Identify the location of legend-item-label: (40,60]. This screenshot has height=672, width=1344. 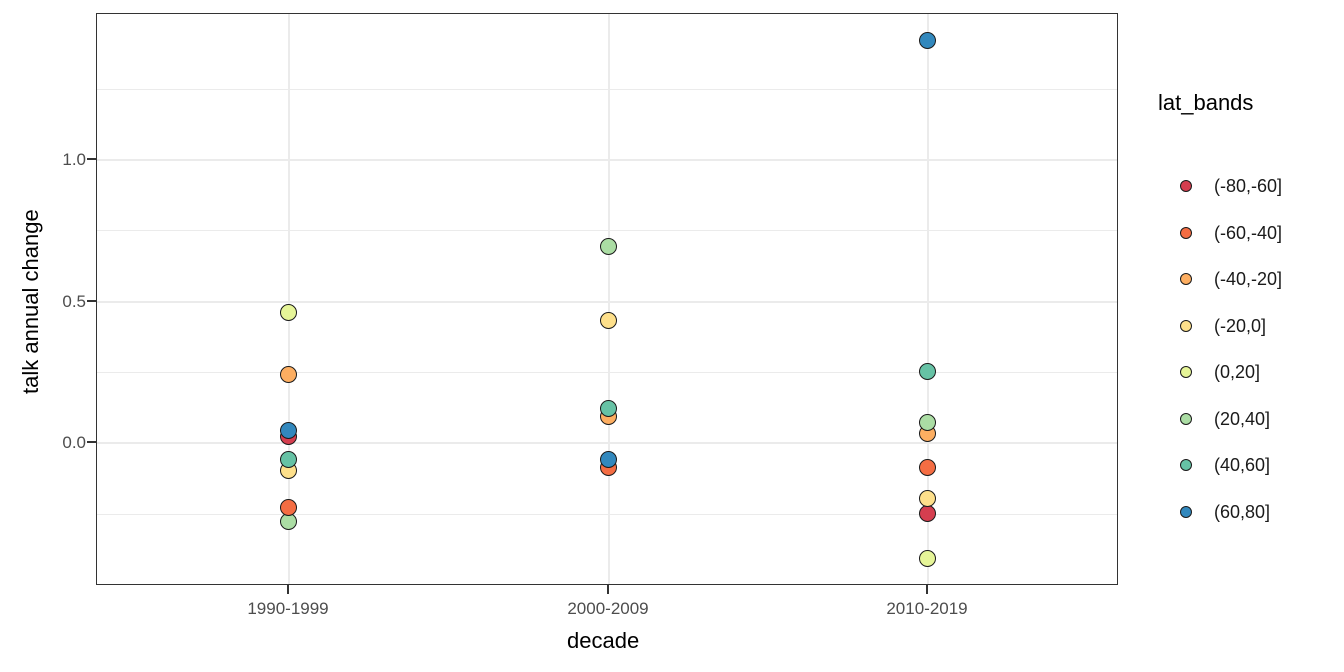
(1242, 465).